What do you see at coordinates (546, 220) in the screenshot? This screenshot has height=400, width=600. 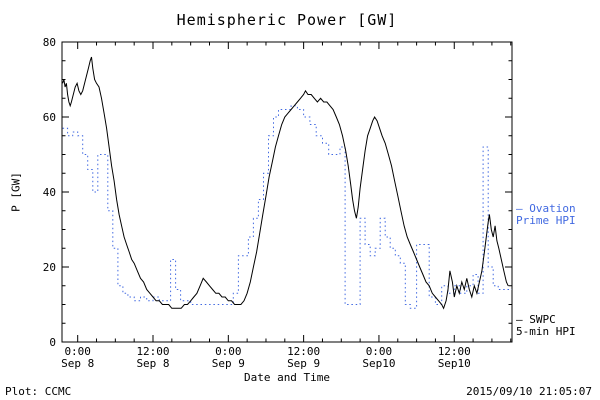 I see `legend-ovation-label-line2: Prime HPI` at bounding box center [546, 220].